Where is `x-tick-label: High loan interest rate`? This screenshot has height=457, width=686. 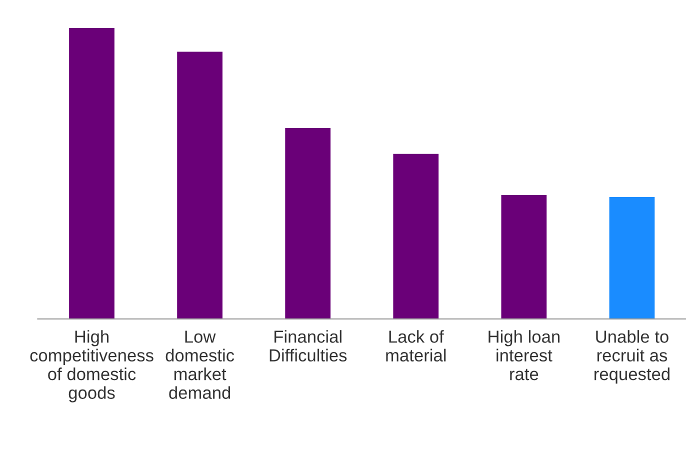 x-tick-label: High loan interest rate is located at coordinates (524, 355).